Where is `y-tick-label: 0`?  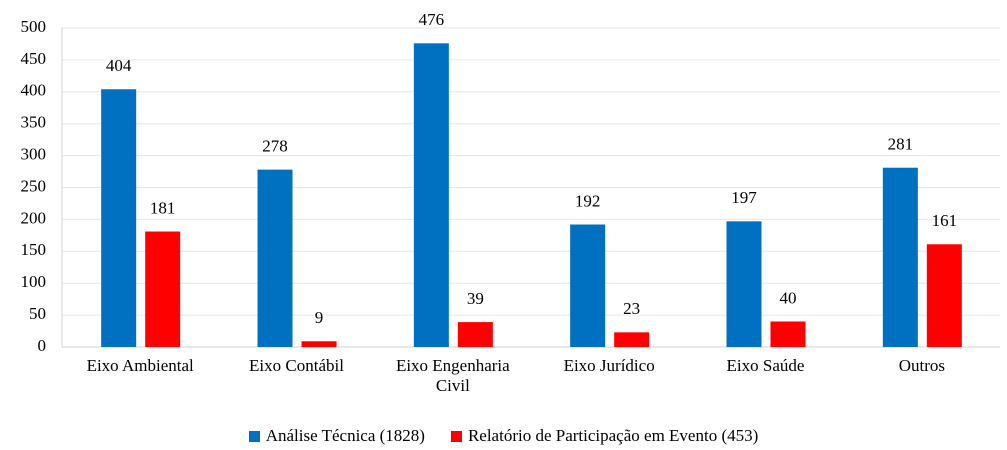 y-tick-label: 0 is located at coordinates (42, 345).